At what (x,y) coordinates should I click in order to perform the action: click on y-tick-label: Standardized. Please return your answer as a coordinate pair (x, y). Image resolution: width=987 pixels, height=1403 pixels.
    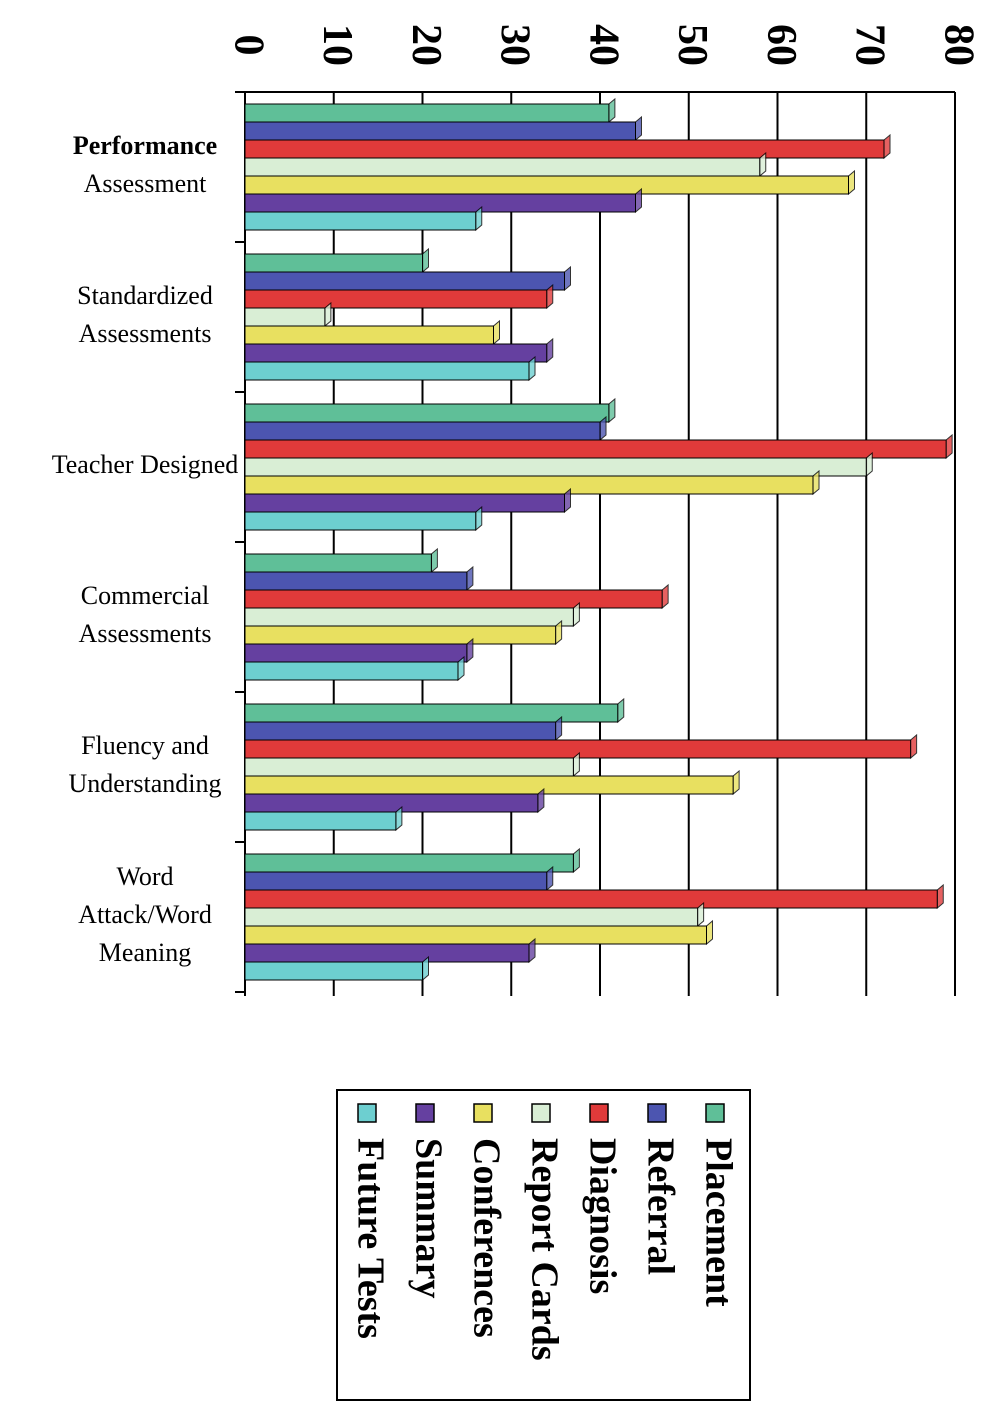
    Looking at the image, I should click on (145, 295).